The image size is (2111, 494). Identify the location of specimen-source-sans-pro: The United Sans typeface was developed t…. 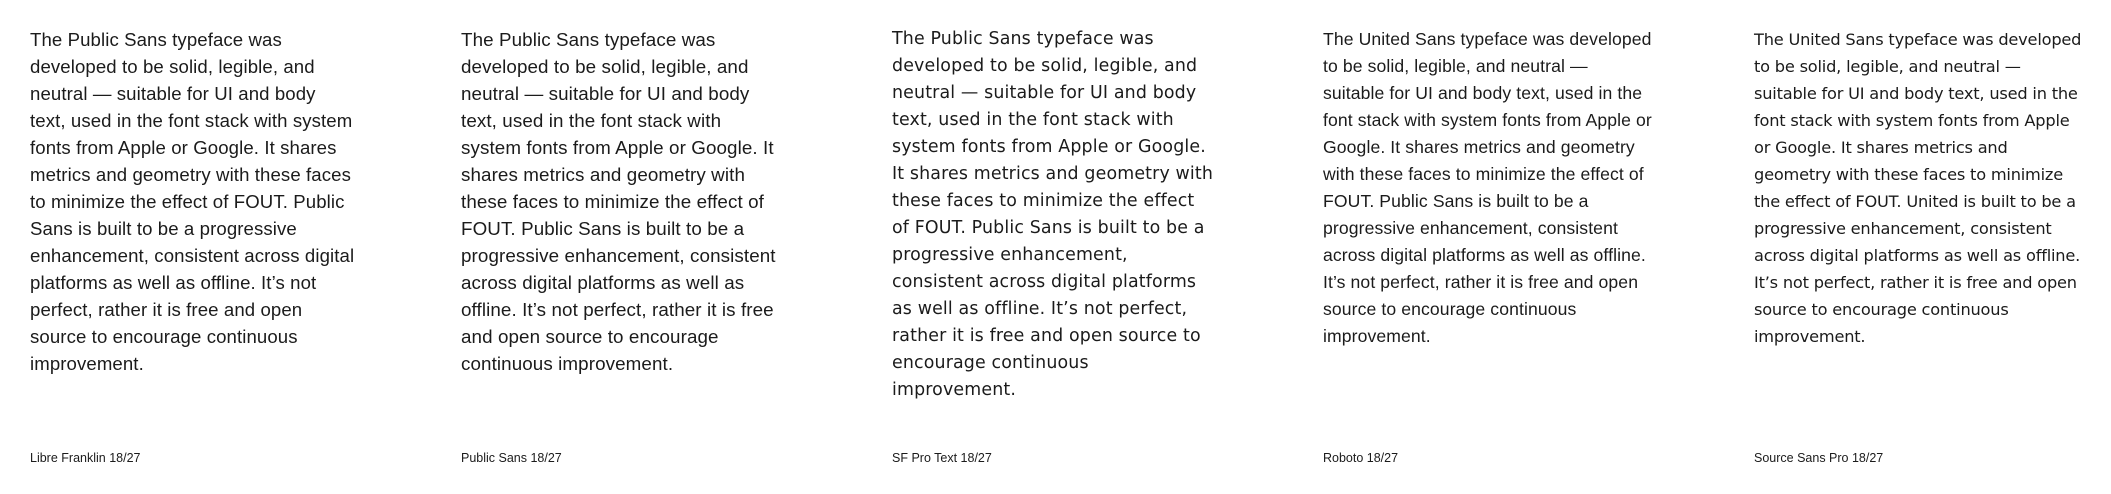
(1919, 246).